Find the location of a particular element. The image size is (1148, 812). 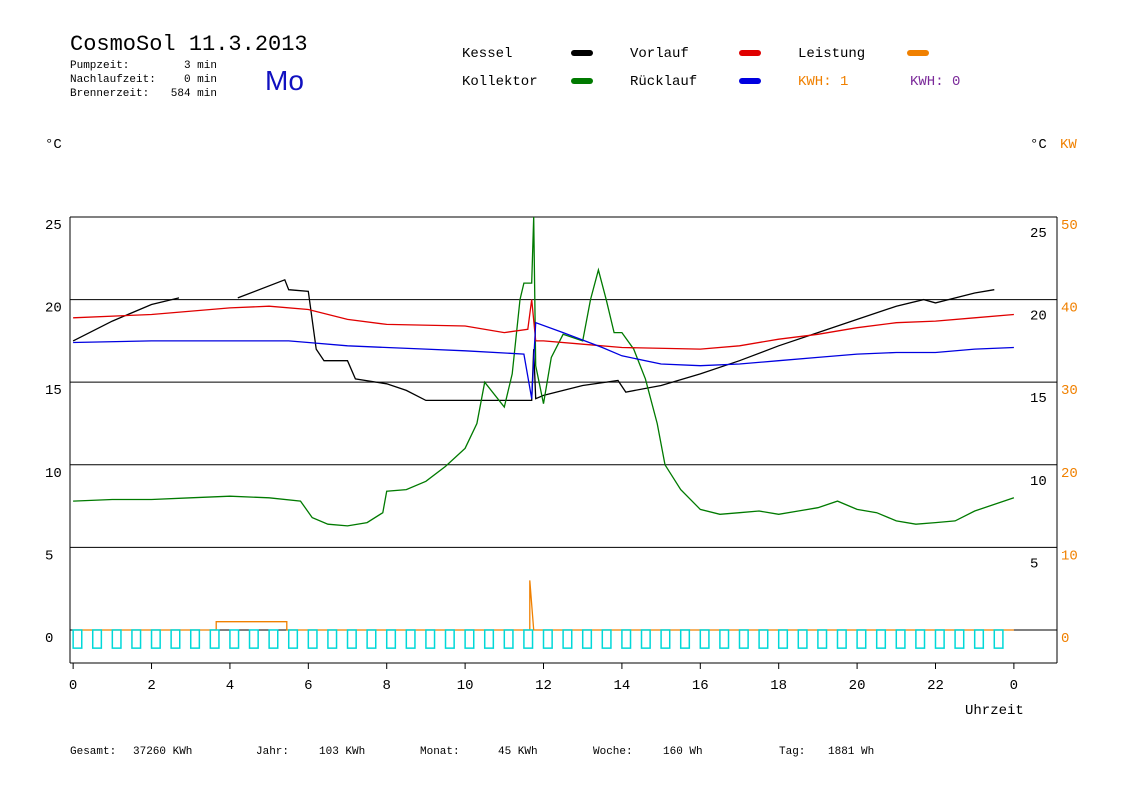

legend-label: Kollektor is located at coordinates (500, 82).